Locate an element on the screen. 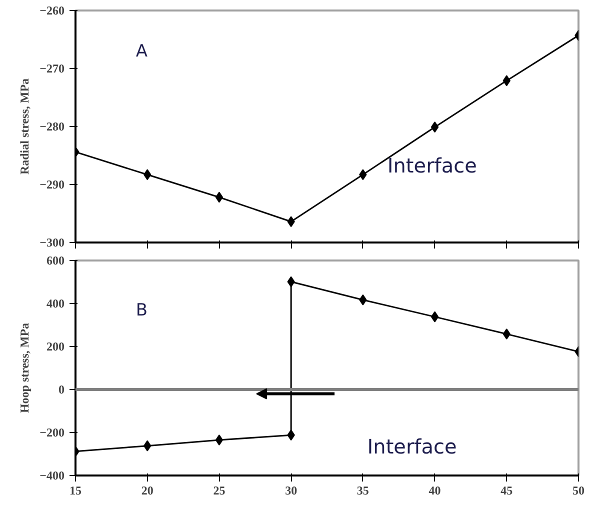 This screenshot has height=508, width=595. annotation: A is located at coordinates (142, 52).